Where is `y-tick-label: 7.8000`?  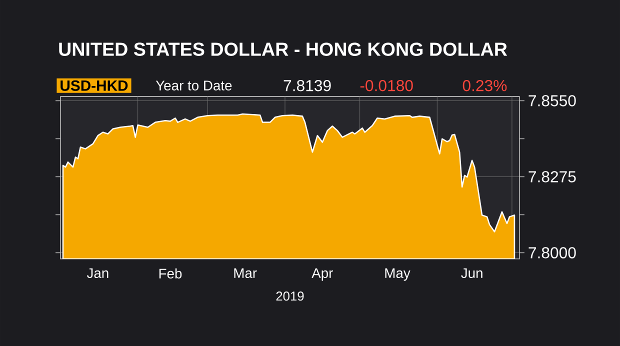 y-tick-label: 7.8000 is located at coordinates (552, 252).